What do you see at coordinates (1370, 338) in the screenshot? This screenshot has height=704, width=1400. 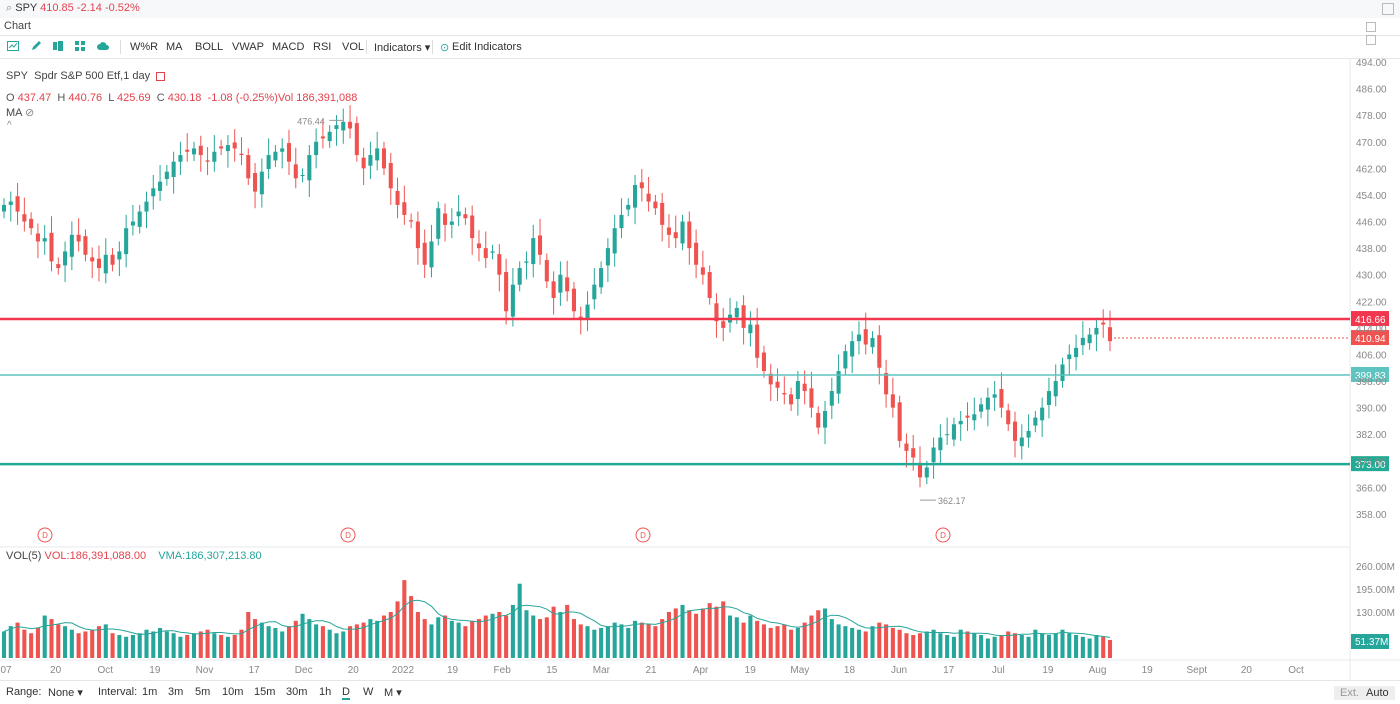 I see `last-price-tag` at bounding box center [1370, 338].